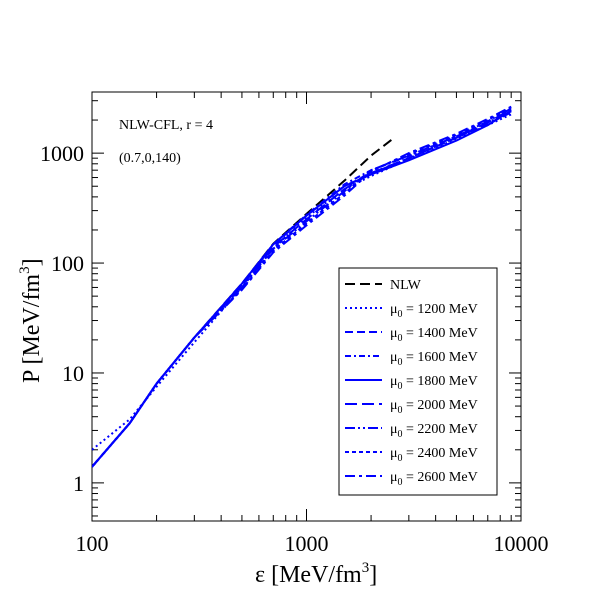 This screenshot has width=612, height=612. I want to click on legend-label-4: μ0 = 1800 MeV, so click(434, 383).